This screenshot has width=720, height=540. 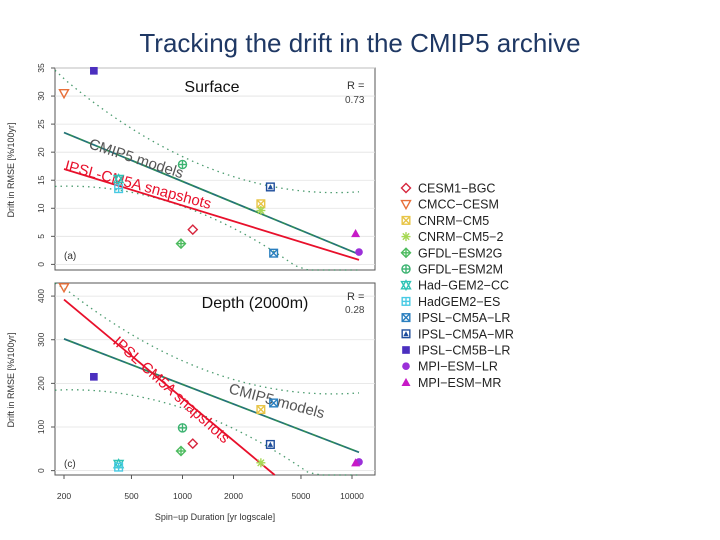 I want to click on surface-panel-label: (a), so click(x=70, y=256).